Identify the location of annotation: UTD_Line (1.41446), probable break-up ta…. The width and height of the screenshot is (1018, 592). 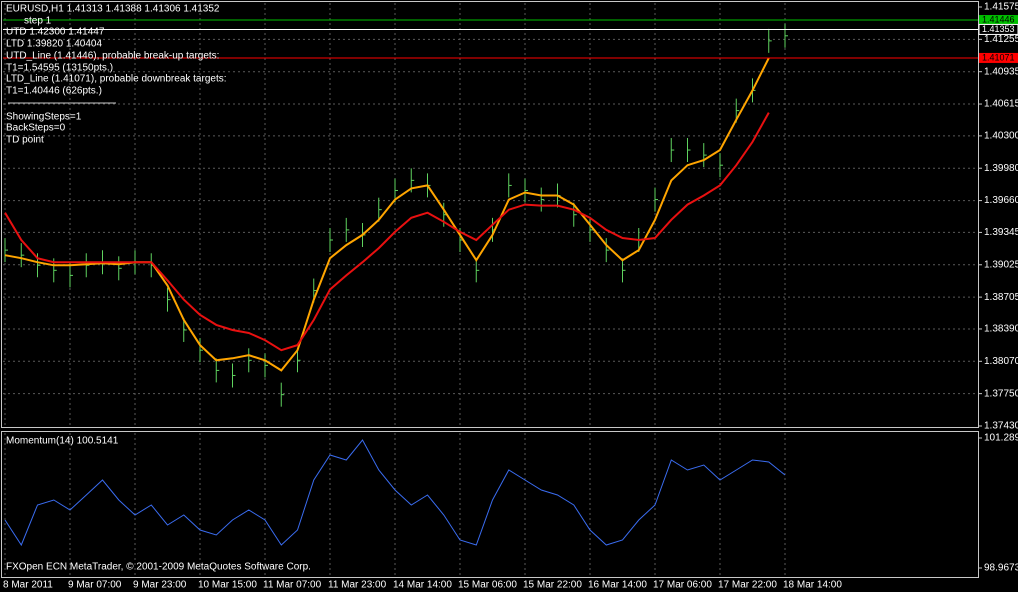
(112, 56).